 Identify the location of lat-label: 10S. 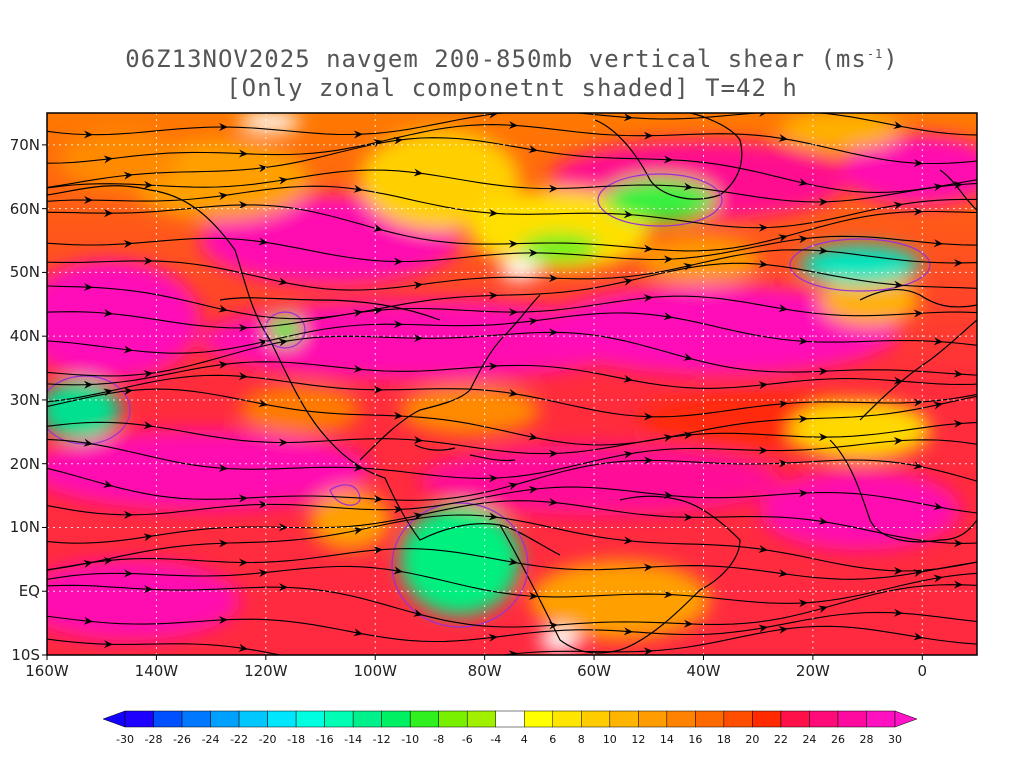
(25, 655).